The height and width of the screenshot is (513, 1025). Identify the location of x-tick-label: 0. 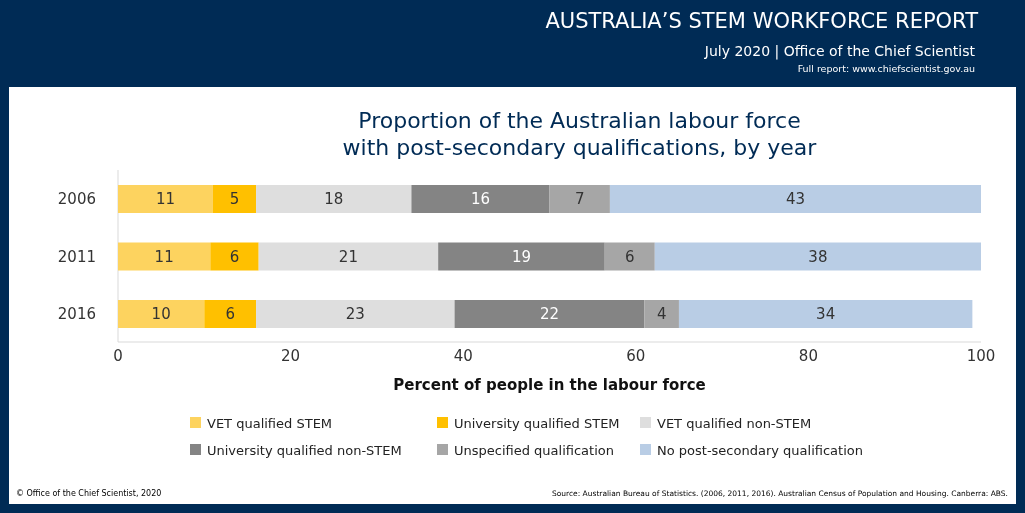
(118, 356).